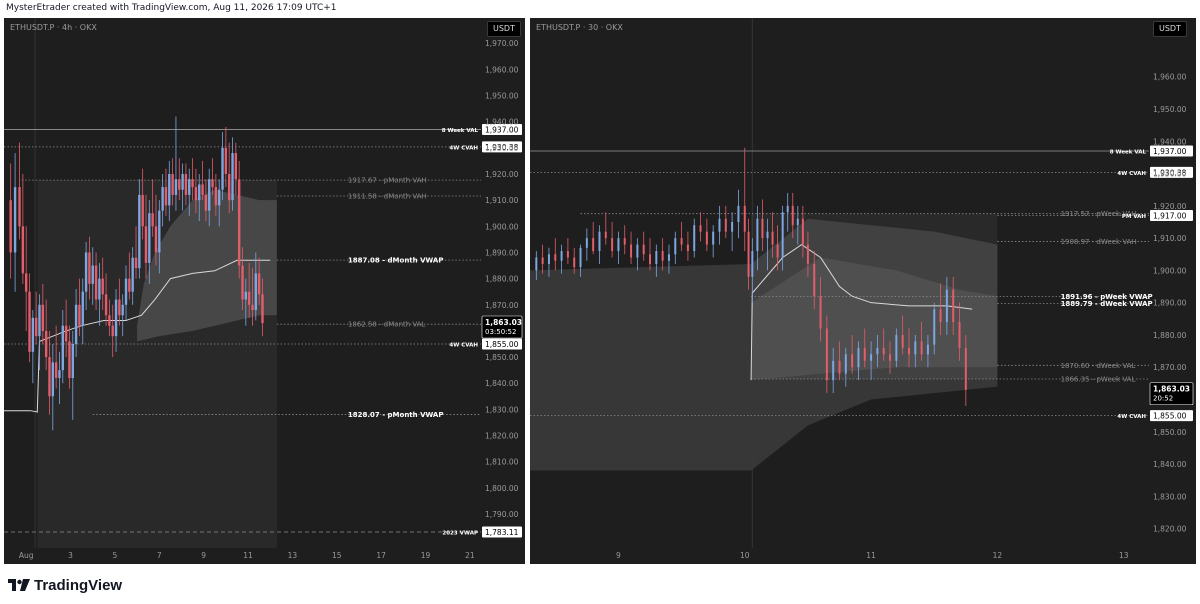 This screenshot has height=604, width=1200. I want to click on level-value-right-3: 1,917.00, so click(1170, 216).